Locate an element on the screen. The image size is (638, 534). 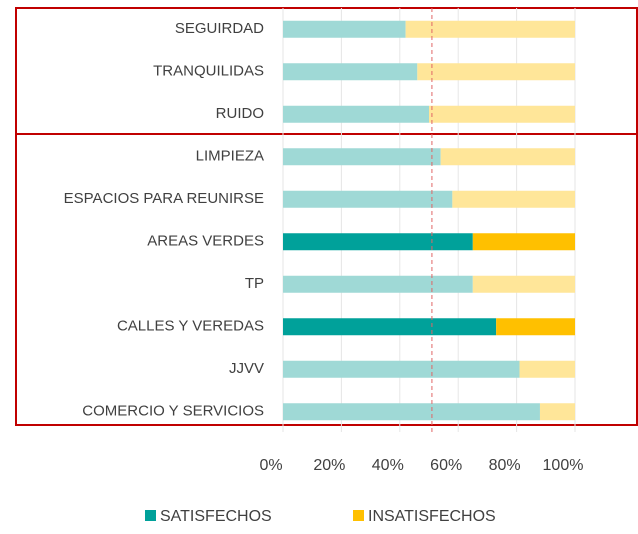
y-tick-label: LIMPIEZA is located at coordinates (230, 156).